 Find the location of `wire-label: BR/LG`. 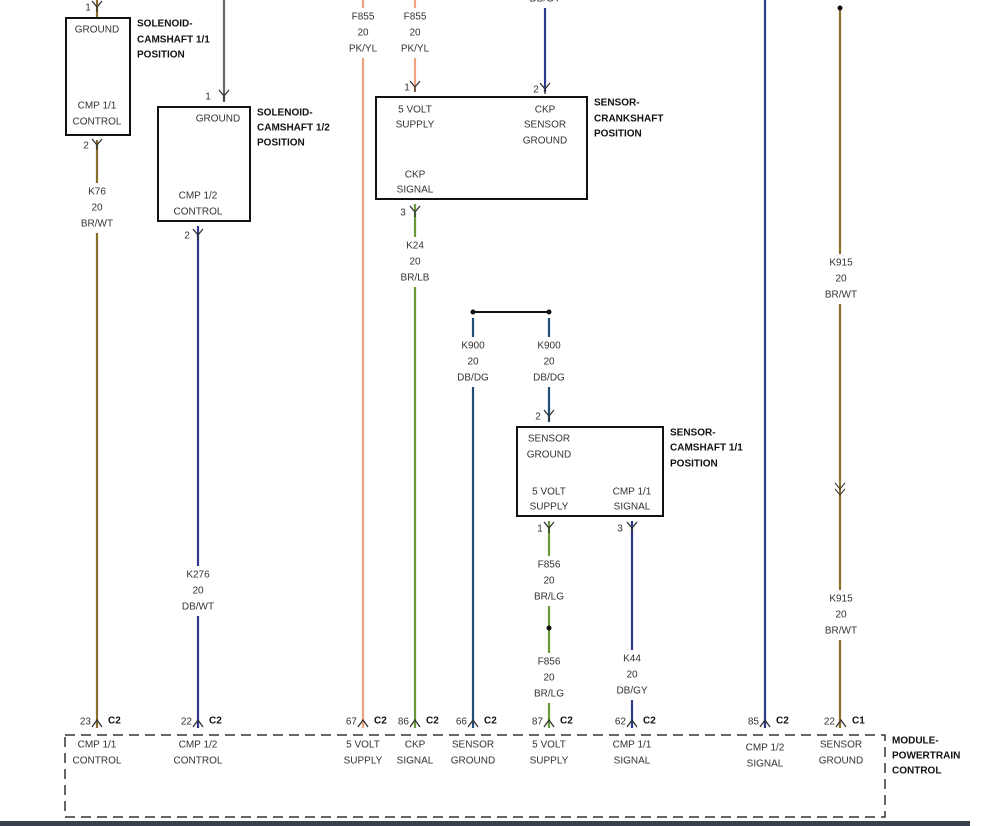

wire-label: BR/LG is located at coordinates (549, 597).